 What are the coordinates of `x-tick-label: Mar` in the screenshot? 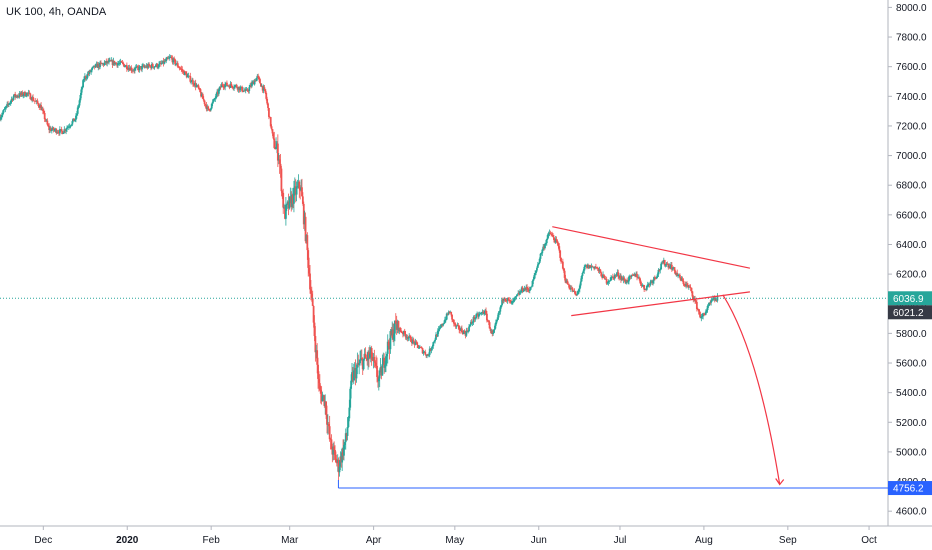 It's located at (290, 540).